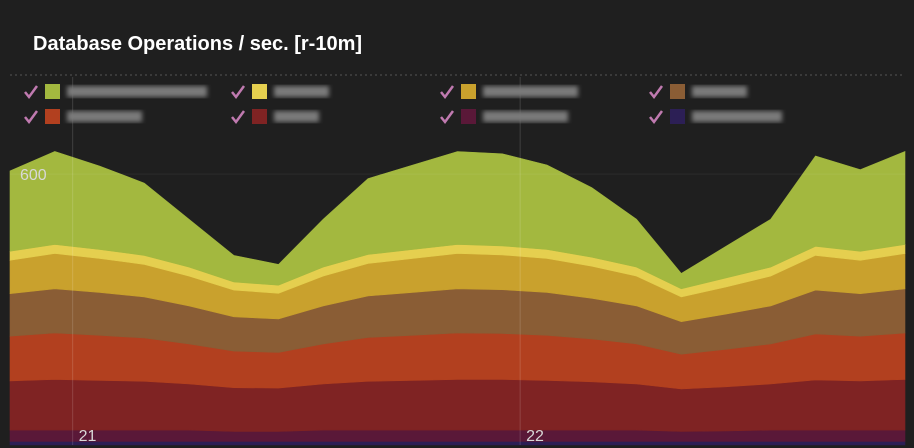 The width and height of the screenshot is (914, 448). I want to click on legend, so click(403, 104).